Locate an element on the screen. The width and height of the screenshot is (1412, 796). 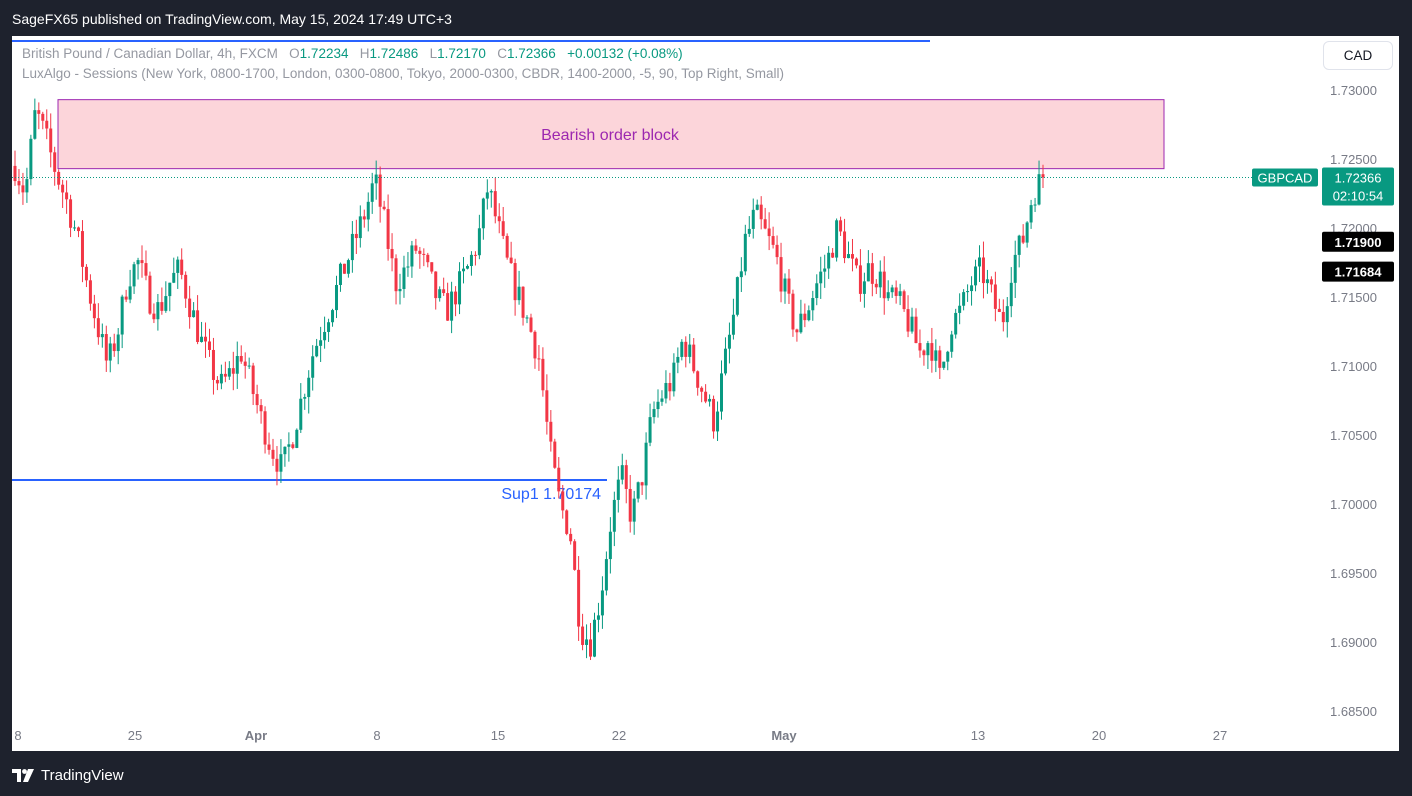
symbol-tag: GBPCAD is located at coordinates (1285, 177).